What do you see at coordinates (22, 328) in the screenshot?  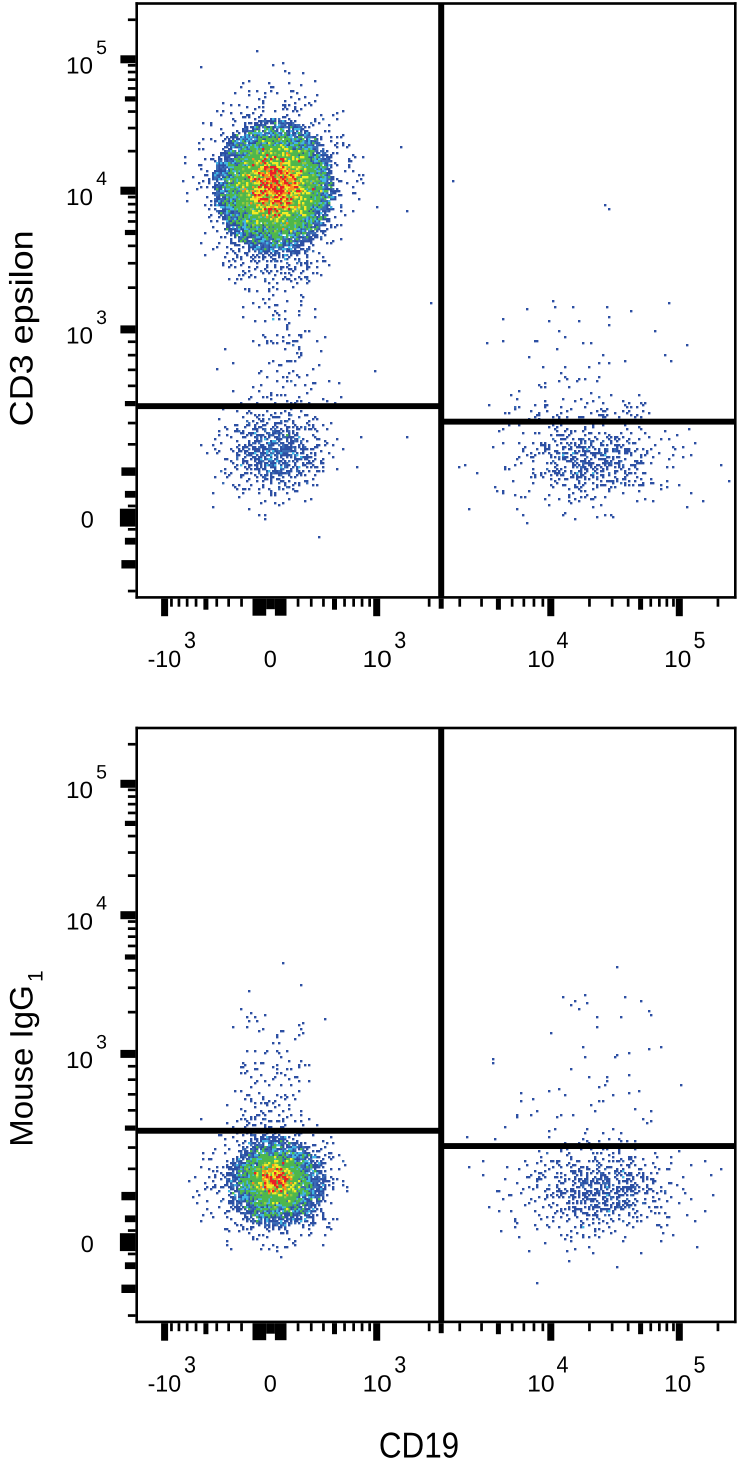 I see `svg-text: CD3 epsilon` at bounding box center [22, 328].